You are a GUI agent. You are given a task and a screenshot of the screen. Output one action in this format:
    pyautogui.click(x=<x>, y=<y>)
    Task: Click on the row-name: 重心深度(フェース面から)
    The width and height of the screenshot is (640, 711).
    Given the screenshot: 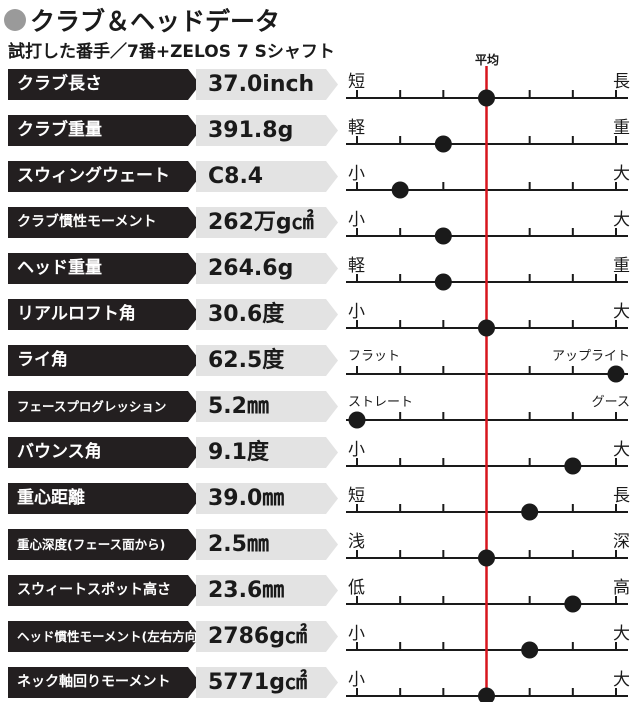 What is the action you would take?
    pyautogui.click(x=104, y=544)
    